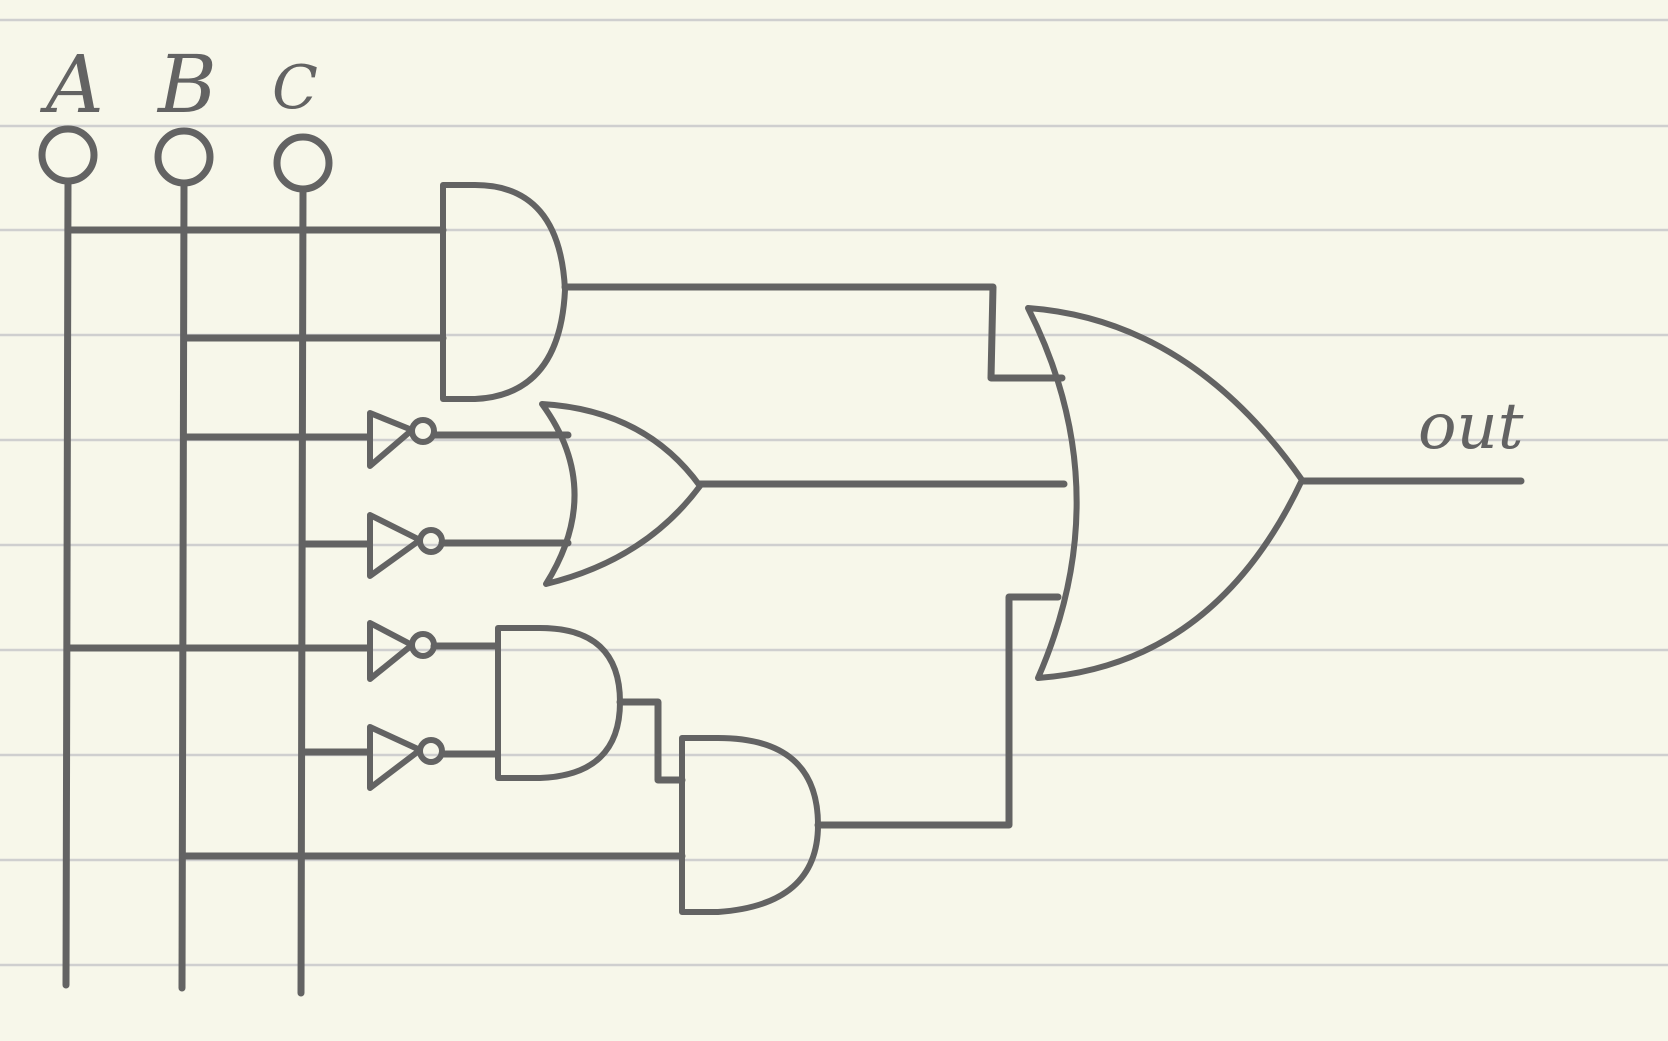  What do you see at coordinates (183, 585) in the screenshot?
I see `bus-wire-b` at bounding box center [183, 585].